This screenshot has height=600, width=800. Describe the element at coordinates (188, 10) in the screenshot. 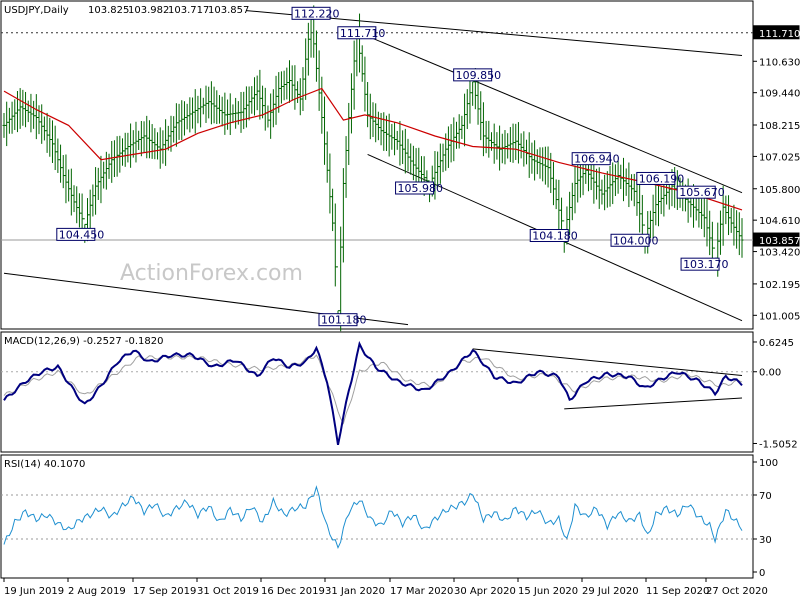

I see `ohlc-low: 103.717` at that location.